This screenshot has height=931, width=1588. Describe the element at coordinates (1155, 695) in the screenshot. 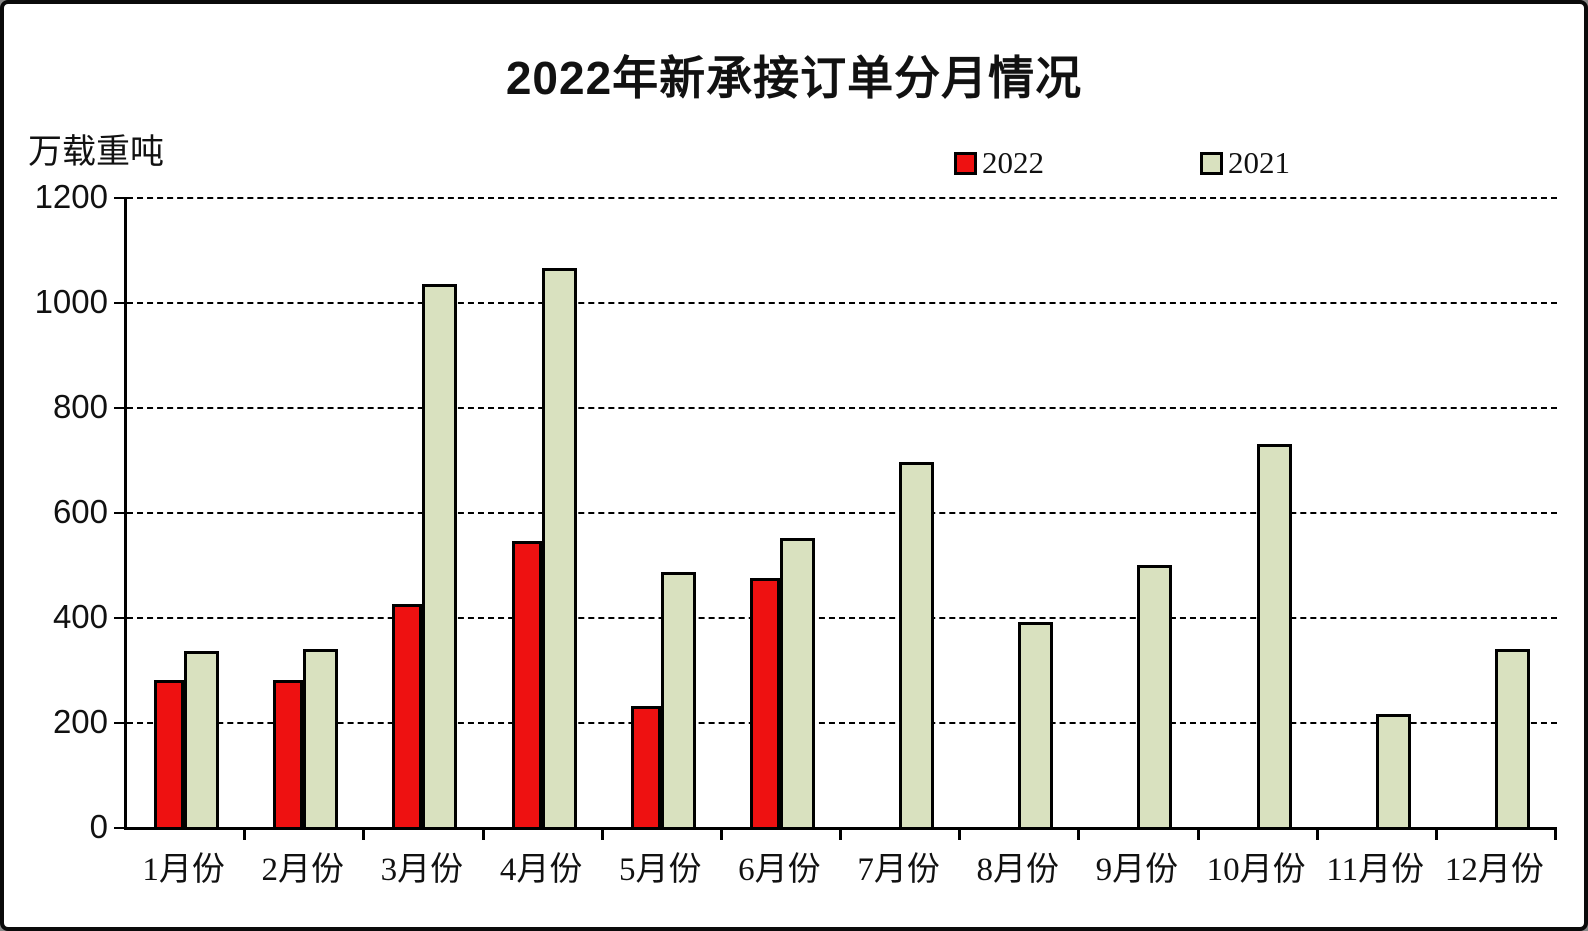

I see `bar-2021-9月份` at that location.